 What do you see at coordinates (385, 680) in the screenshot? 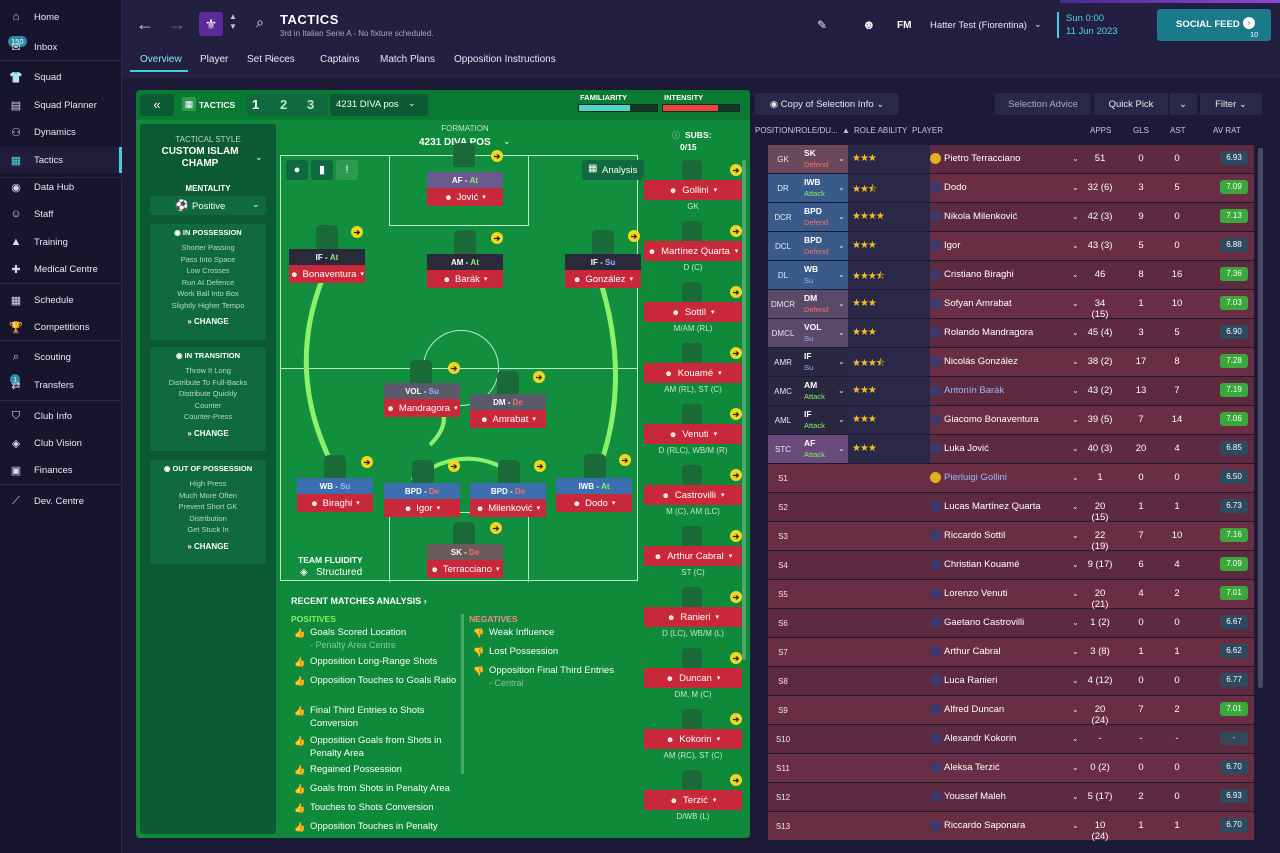
I see `positive-item: Opposition Touches to Goals Ratio` at bounding box center [385, 680].